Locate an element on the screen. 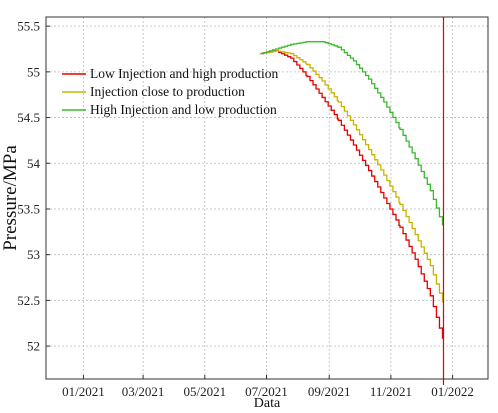 The image size is (498, 413). legend-item-label: High Injection and low production is located at coordinates (183, 109).